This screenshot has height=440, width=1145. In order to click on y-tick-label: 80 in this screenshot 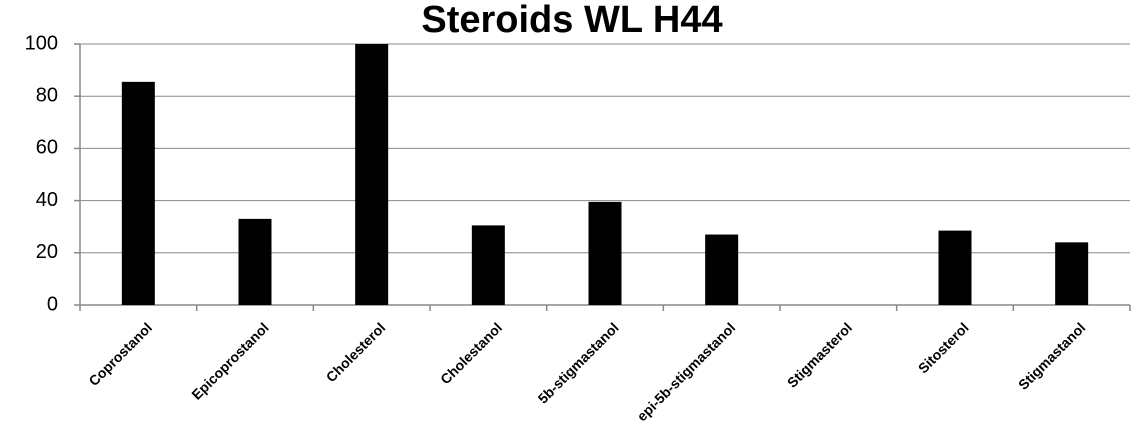, I will do `click(47, 95)`.